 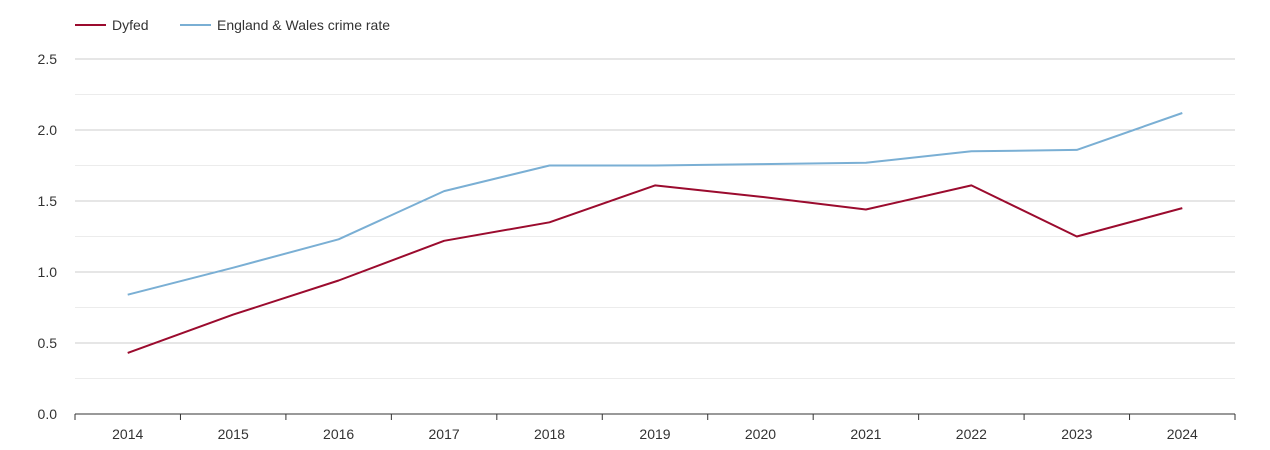 I want to click on x-tick-label: 2016, so click(x=338, y=434).